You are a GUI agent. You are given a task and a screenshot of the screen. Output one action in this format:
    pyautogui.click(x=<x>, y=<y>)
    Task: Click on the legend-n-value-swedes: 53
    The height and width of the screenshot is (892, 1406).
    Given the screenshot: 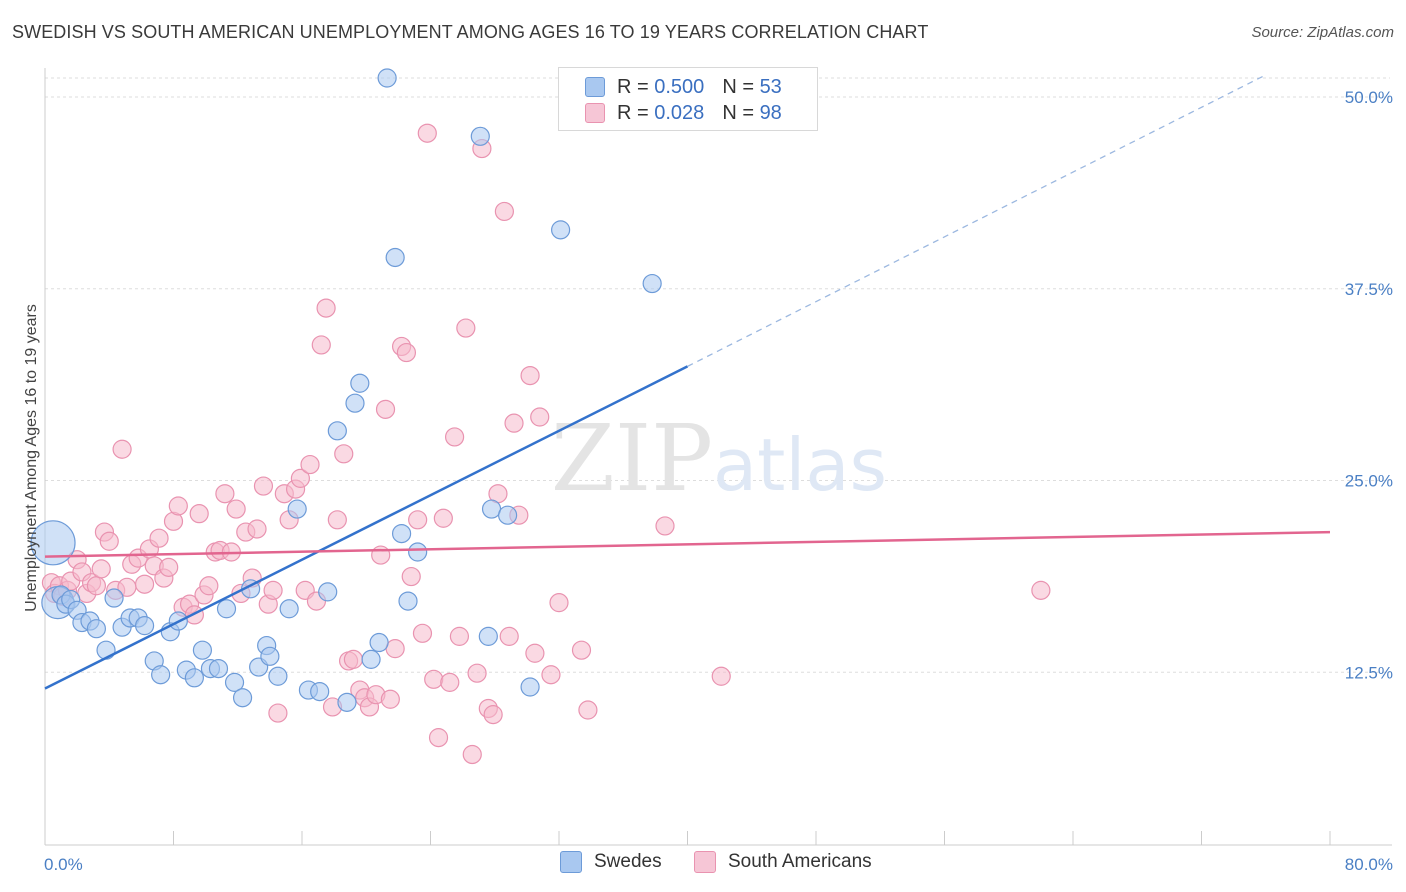 What is the action you would take?
    pyautogui.click(x=770, y=86)
    